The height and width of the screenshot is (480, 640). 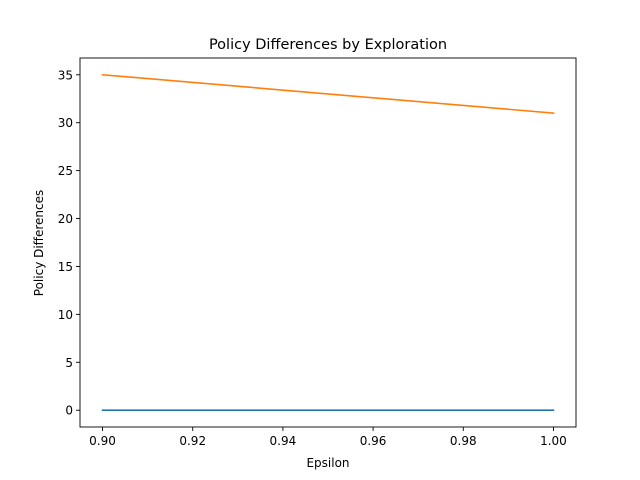 What do you see at coordinates (192, 441) in the screenshot?
I see `x-tick-label-1: 0.92` at bounding box center [192, 441].